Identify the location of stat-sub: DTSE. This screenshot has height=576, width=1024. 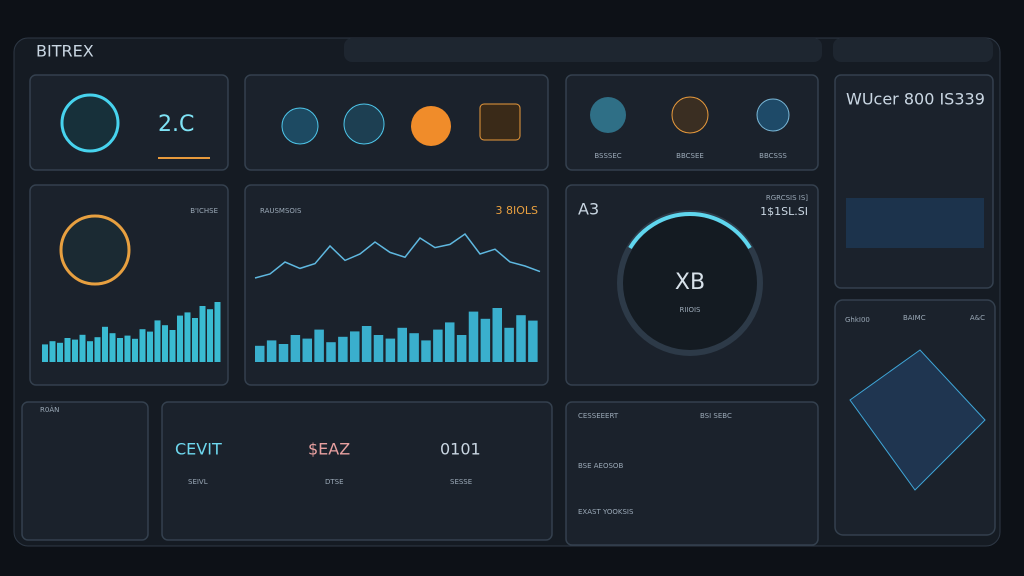
(334, 482).